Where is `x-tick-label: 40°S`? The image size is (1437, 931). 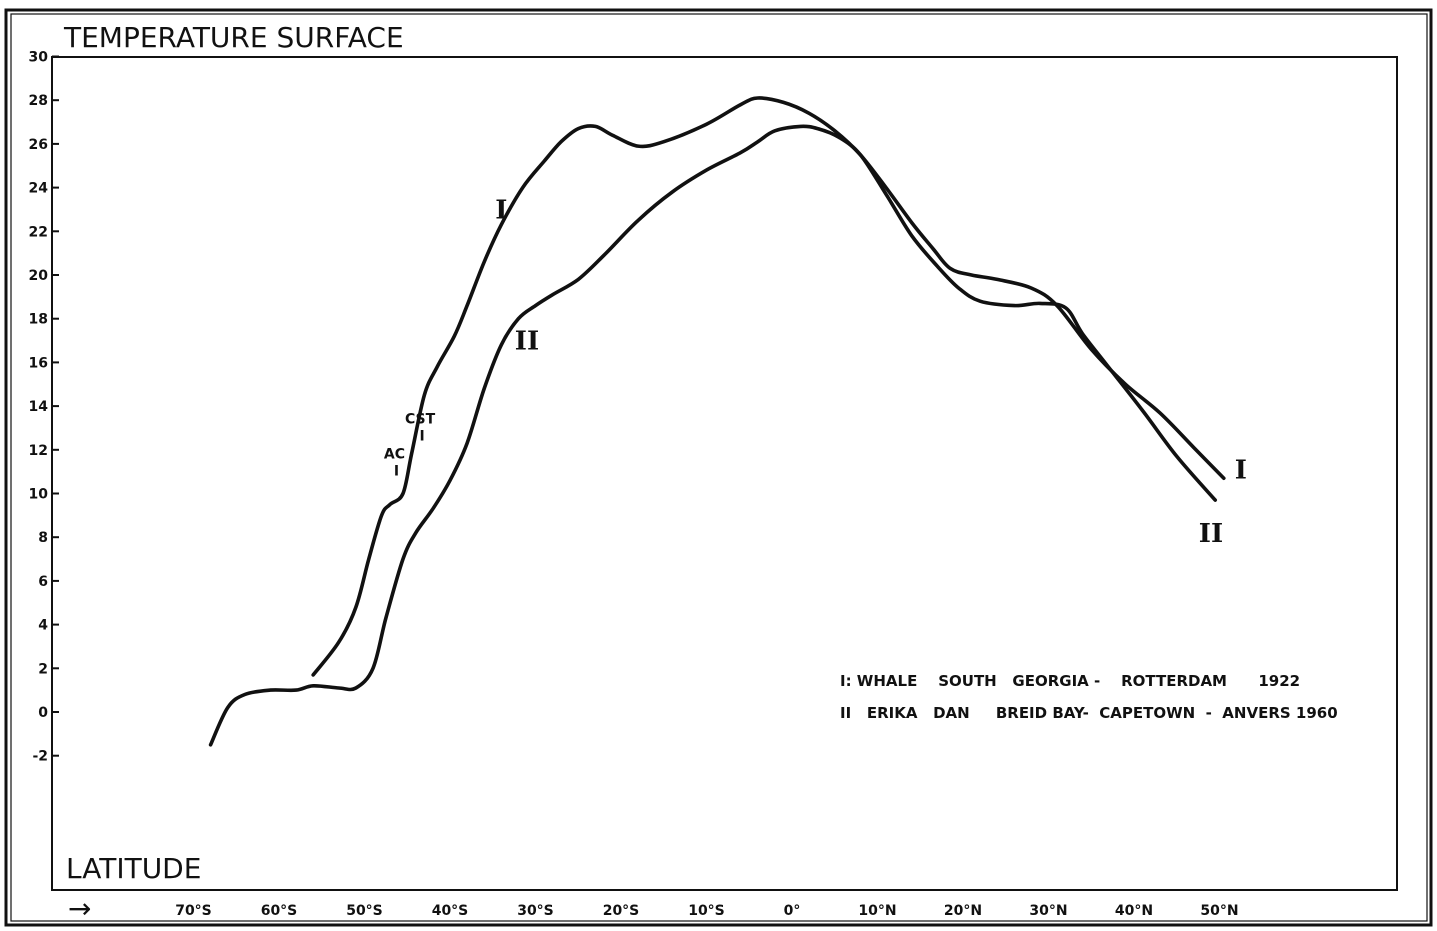 x-tick-label: 40°S is located at coordinates (450, 911).